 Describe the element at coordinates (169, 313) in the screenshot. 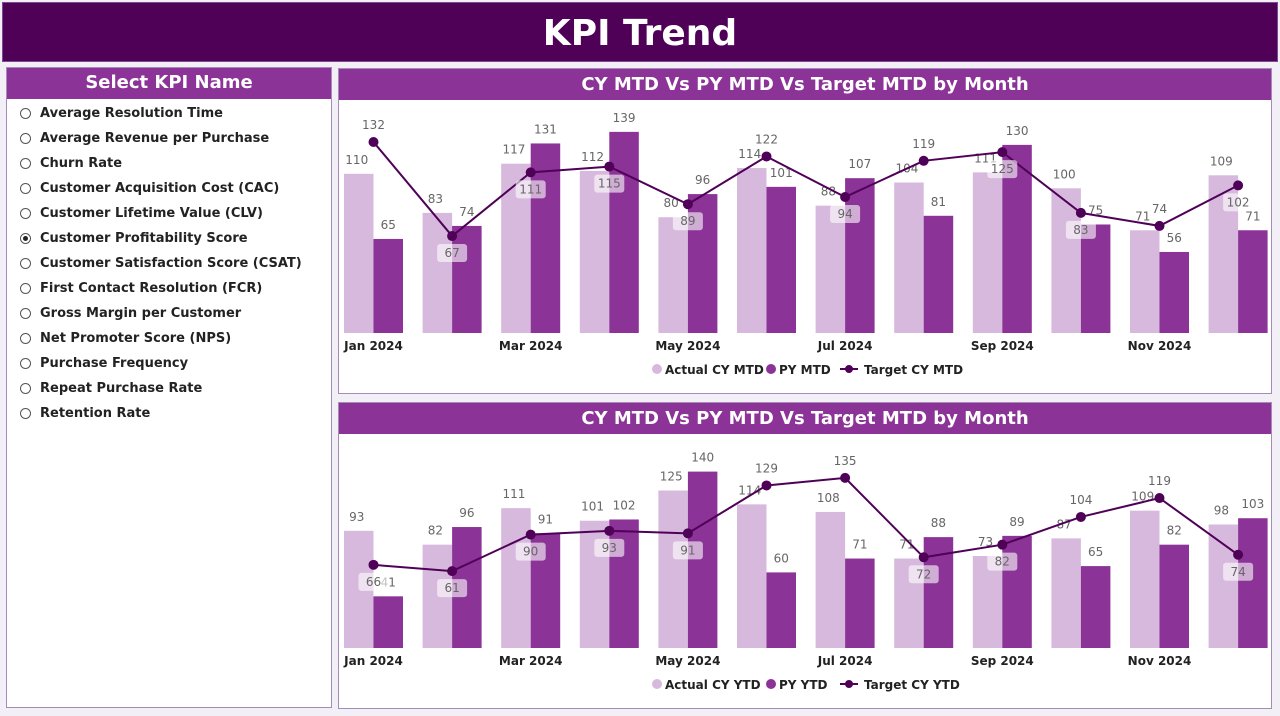

I see `slicer-option: Gross Margin per Customer` at that location.